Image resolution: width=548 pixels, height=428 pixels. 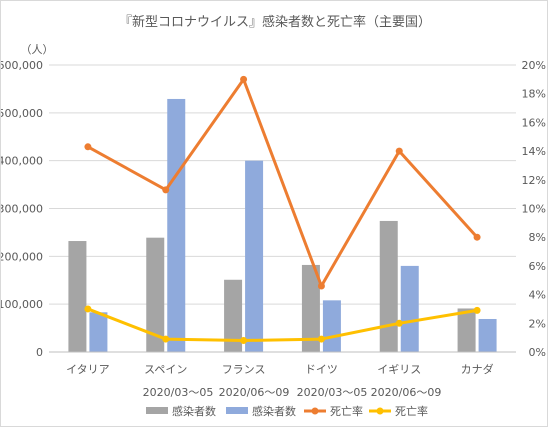 What do you see at coordinates (22, 113) in the screenshot?
I see `y-left-tick-label: 500,000` at bounding box center [22, 113].